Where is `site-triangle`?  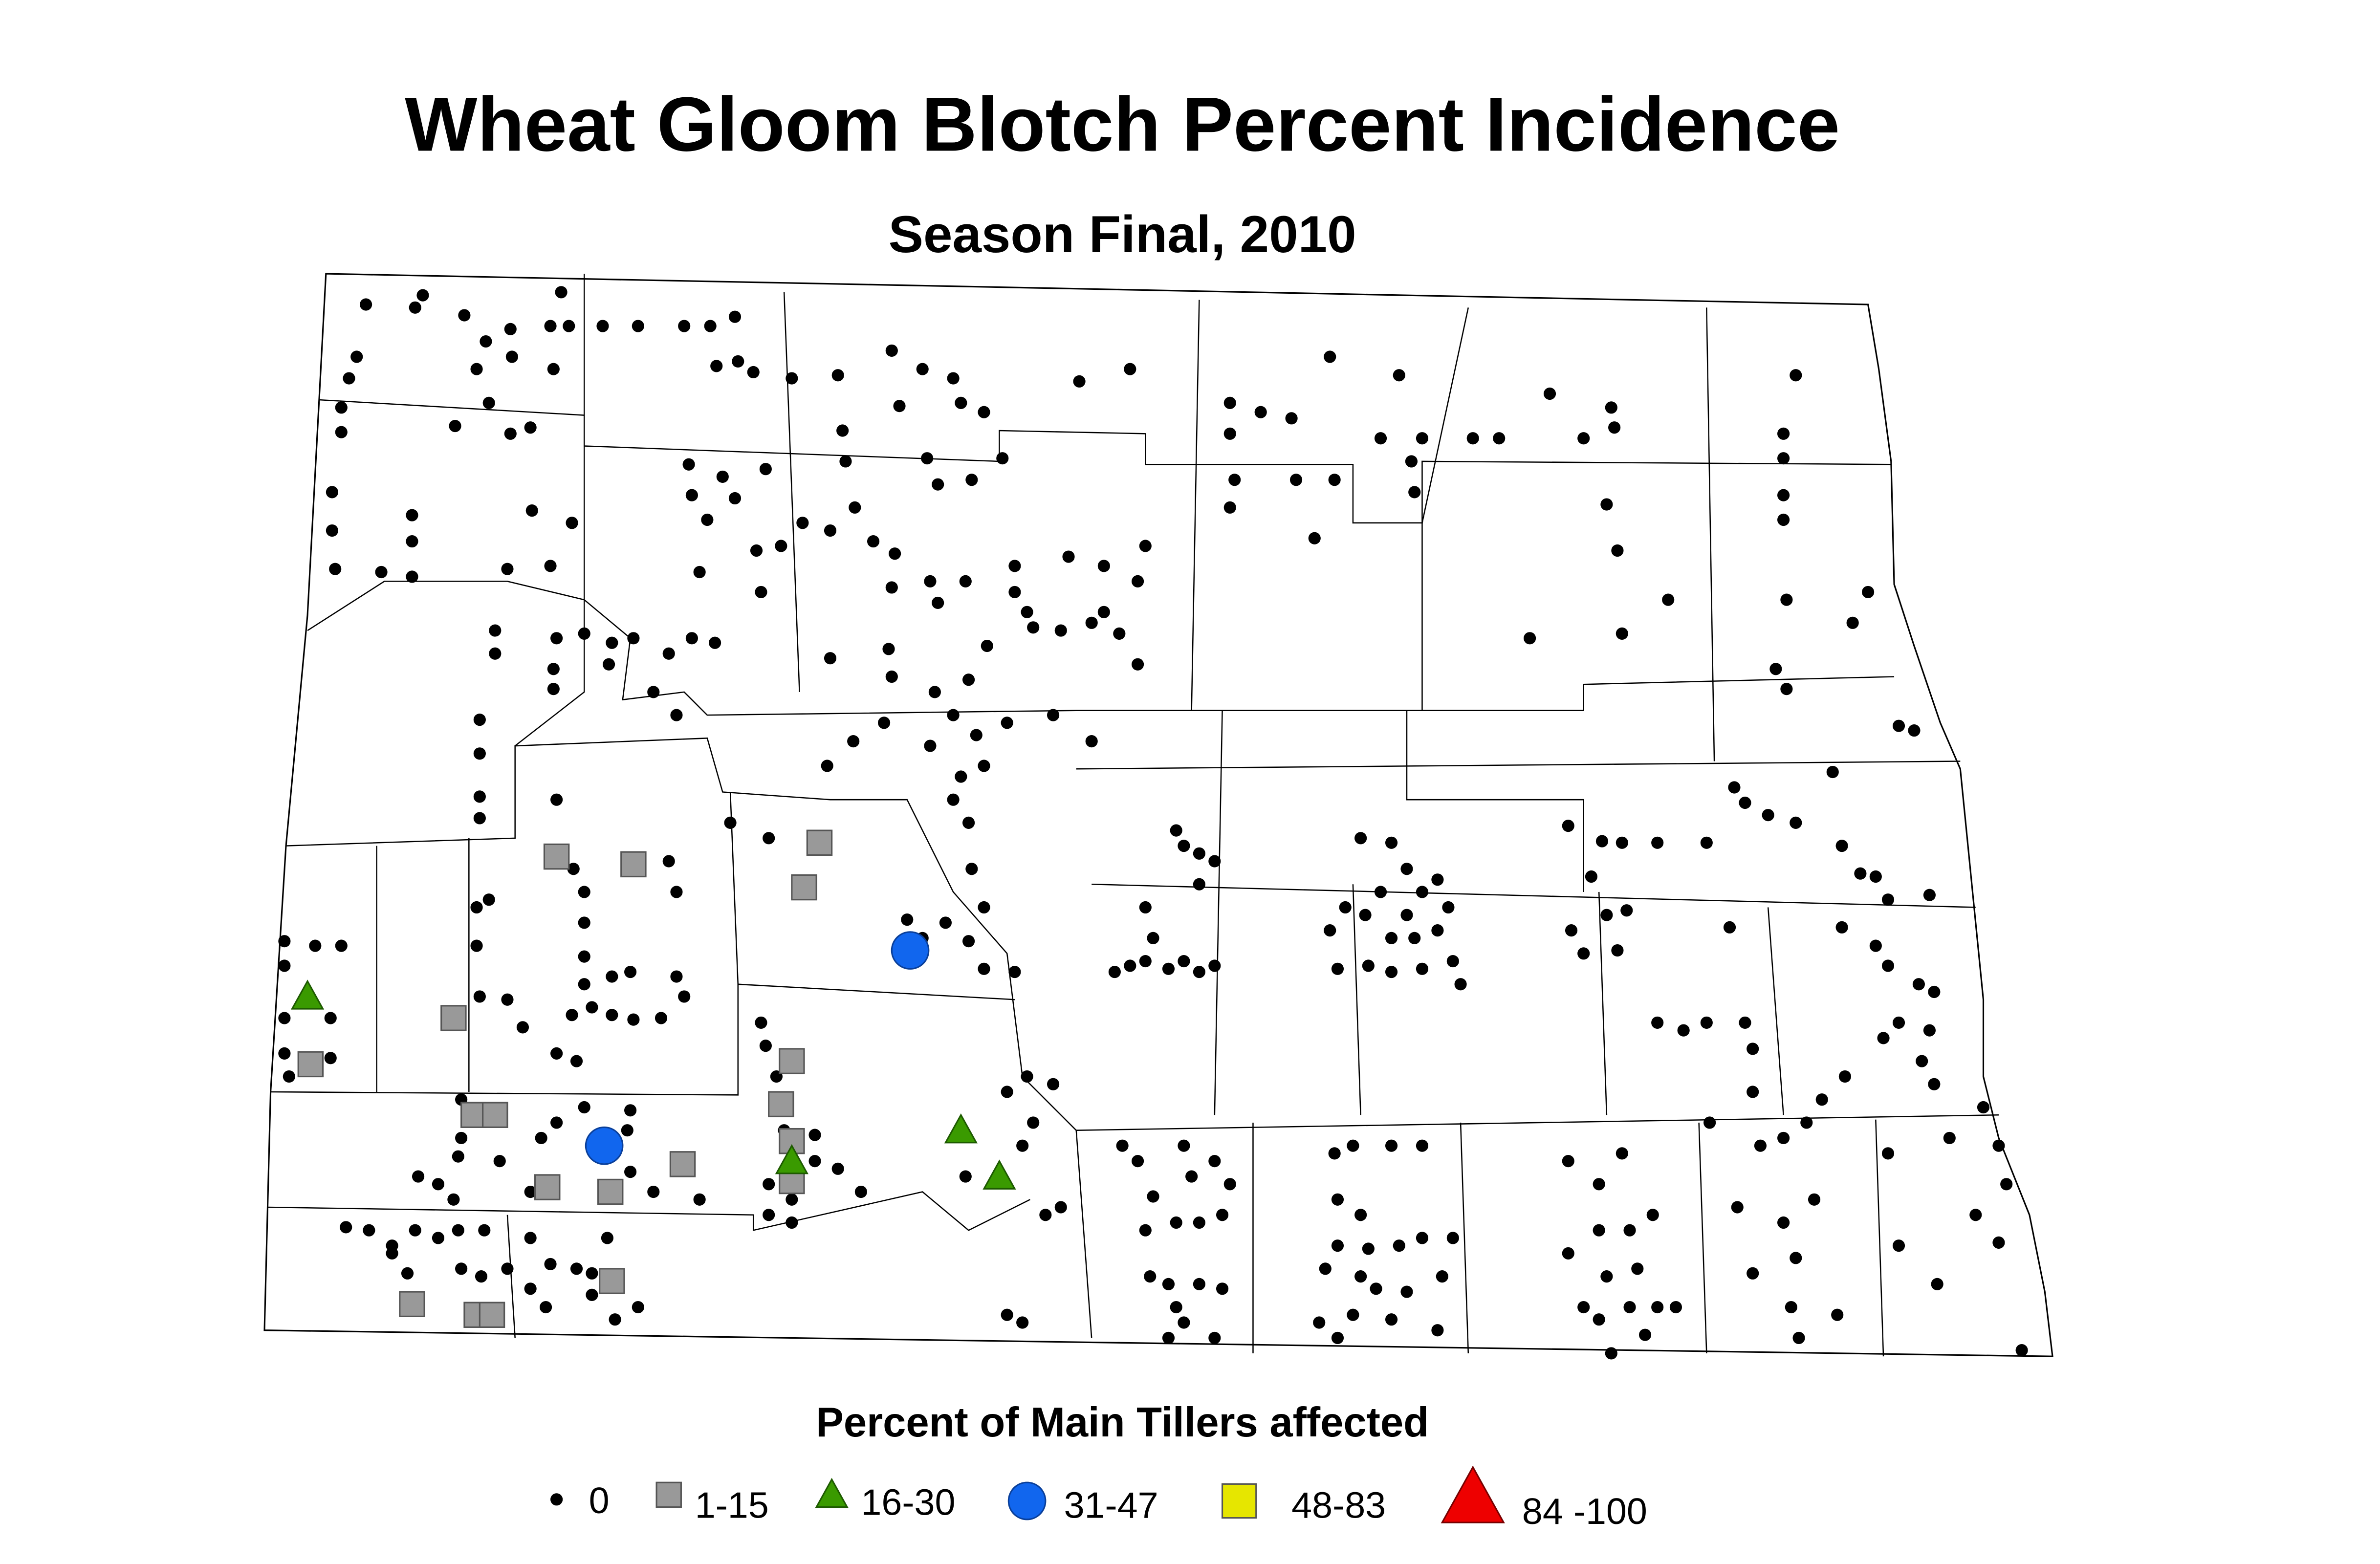
site-triangle is located at coordinates (791, 1159).